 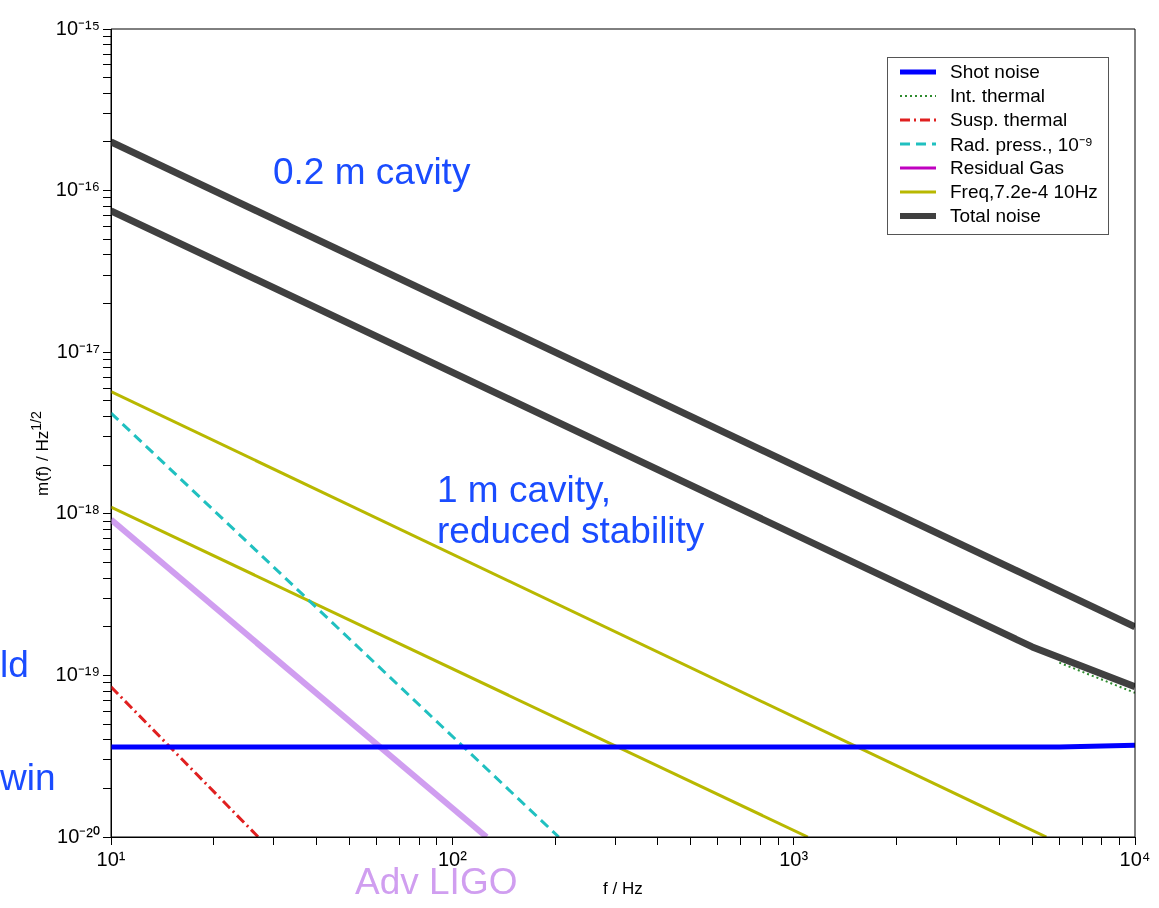 I want to click on legend-label: Int. thermal, so click(x=998, y=96).